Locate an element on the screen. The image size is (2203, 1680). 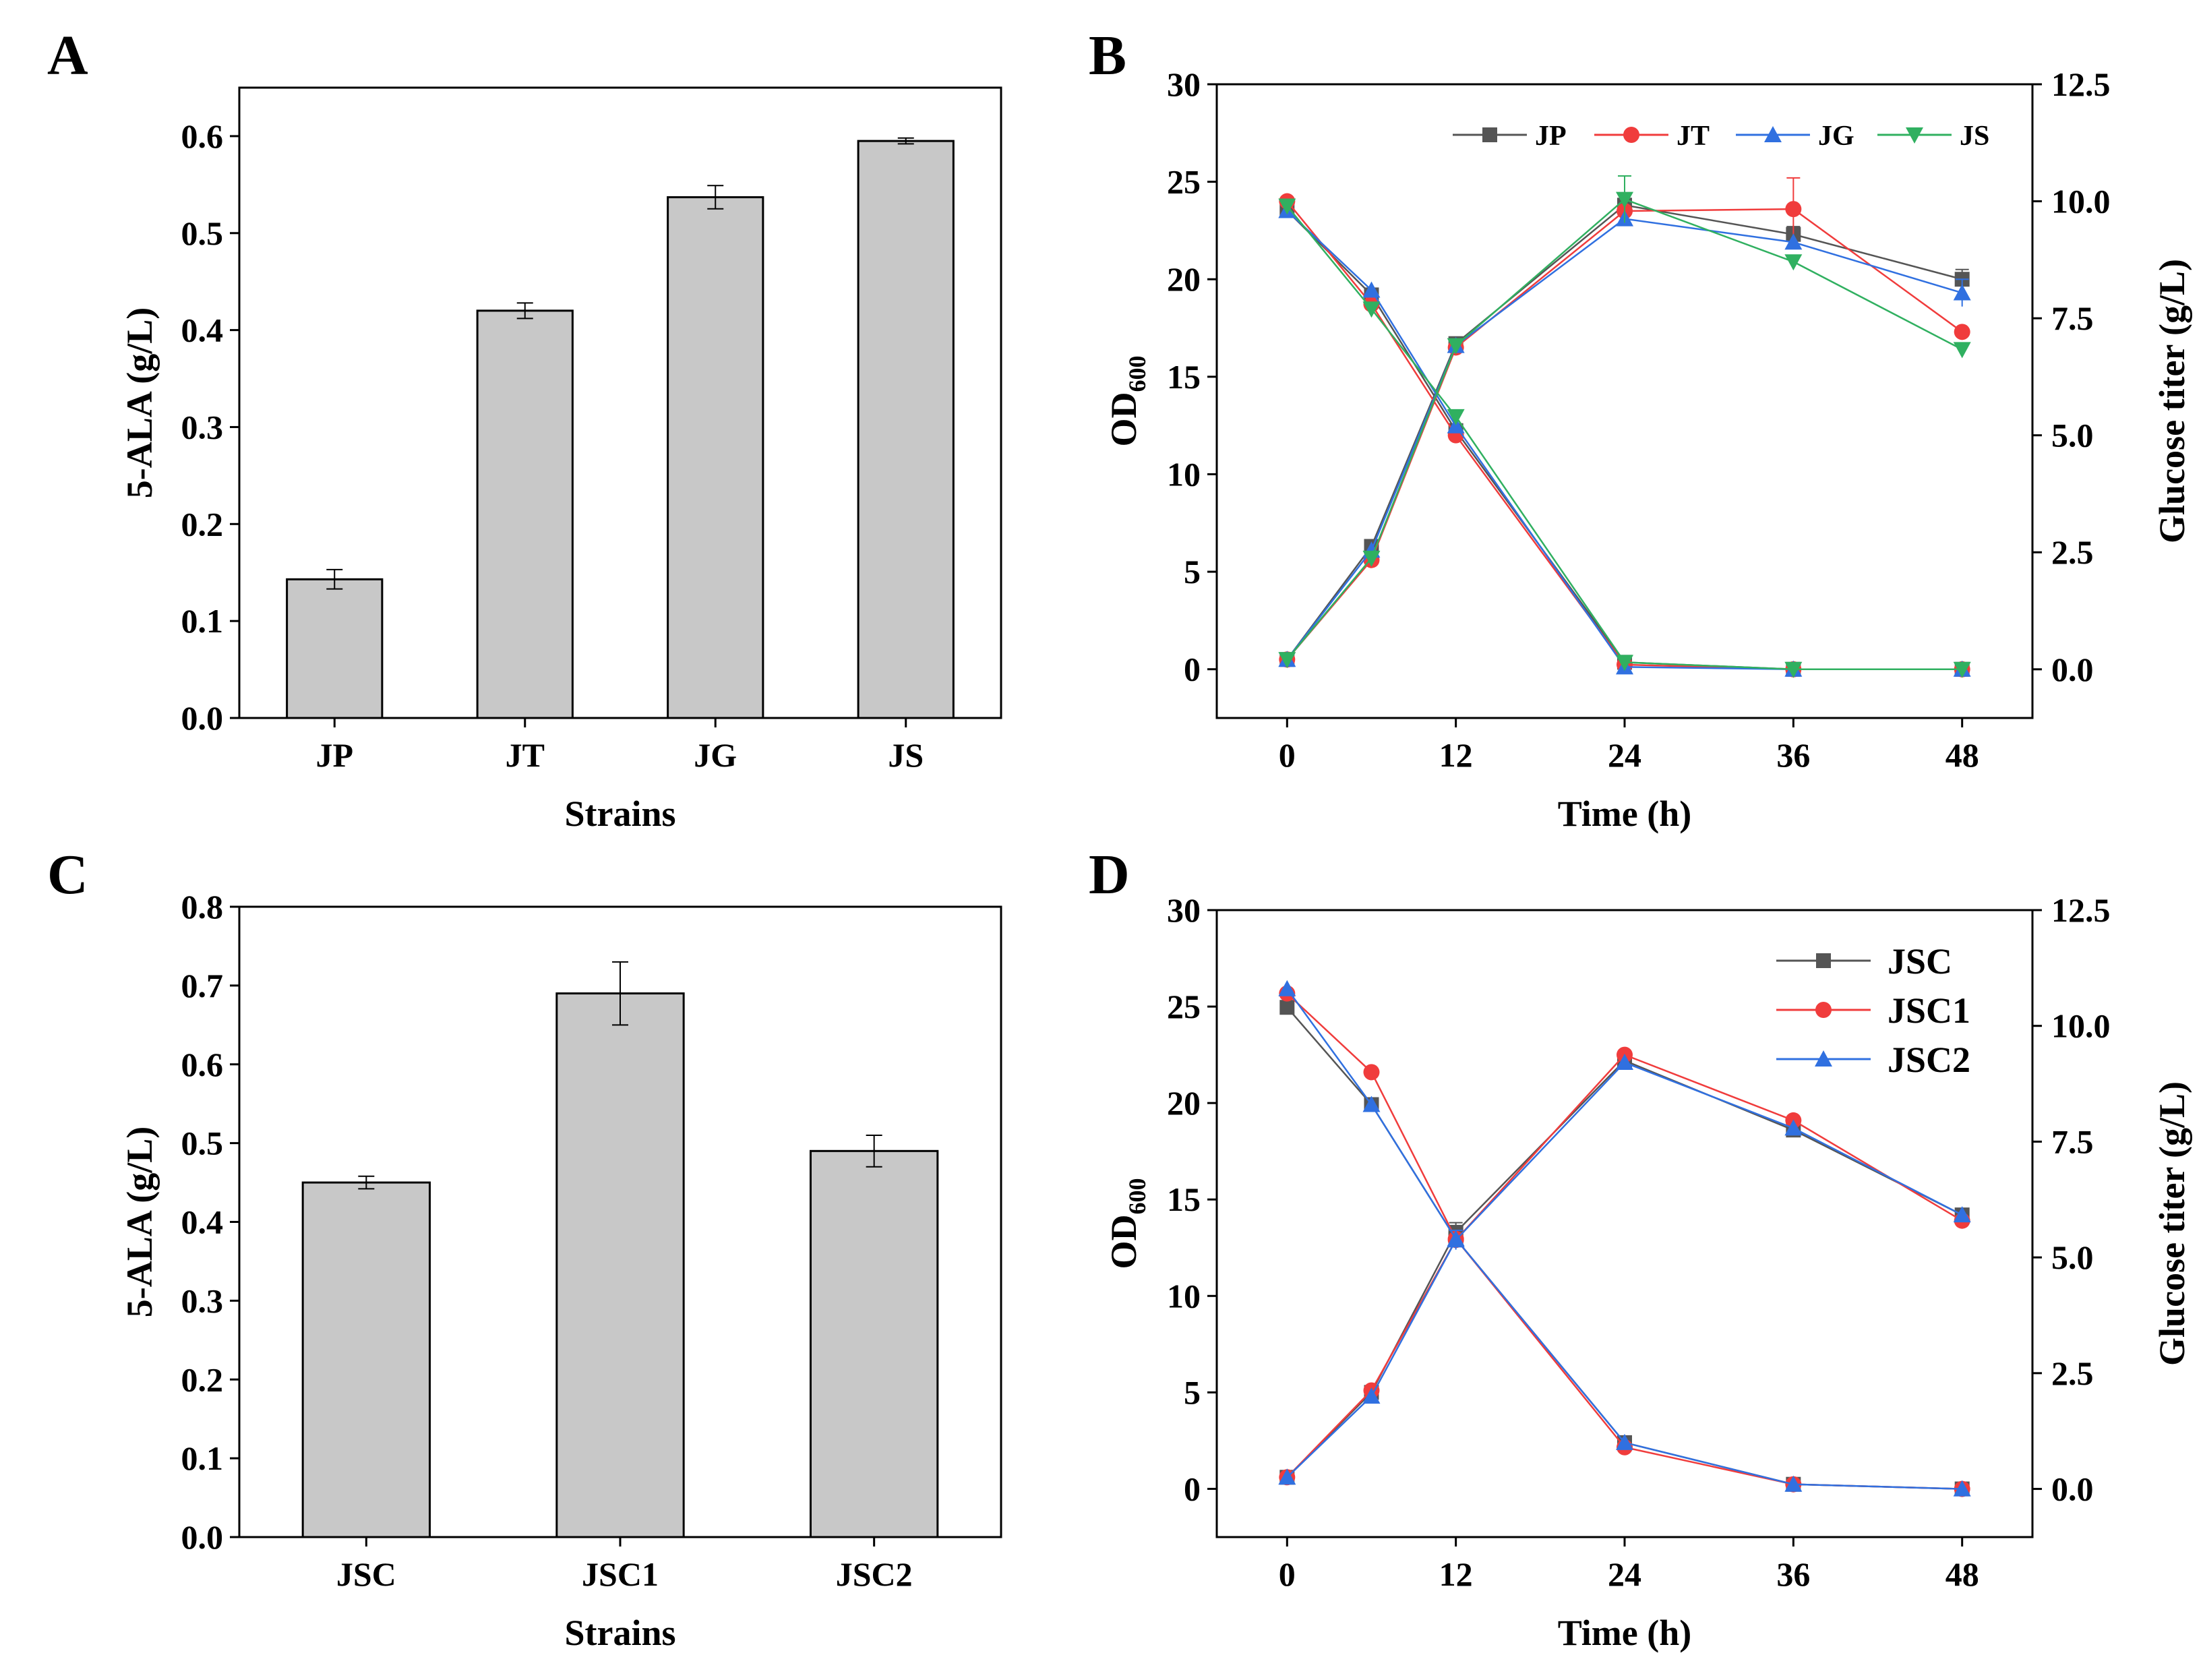
y-tick-label: 0.7 is located at coordinates (202, 985).